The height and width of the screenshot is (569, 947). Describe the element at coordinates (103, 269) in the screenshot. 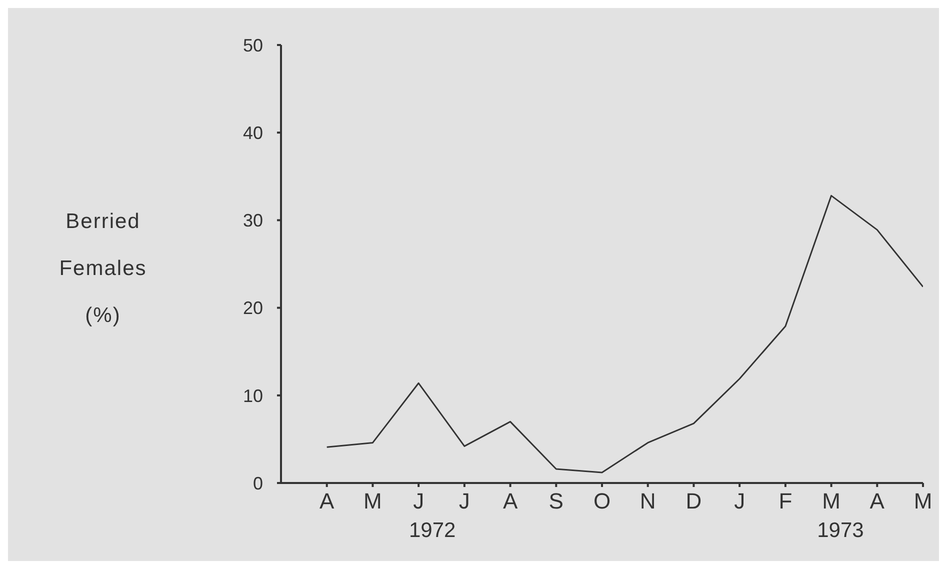

I see `y-axis-title: Berried Females (%)` at that location.